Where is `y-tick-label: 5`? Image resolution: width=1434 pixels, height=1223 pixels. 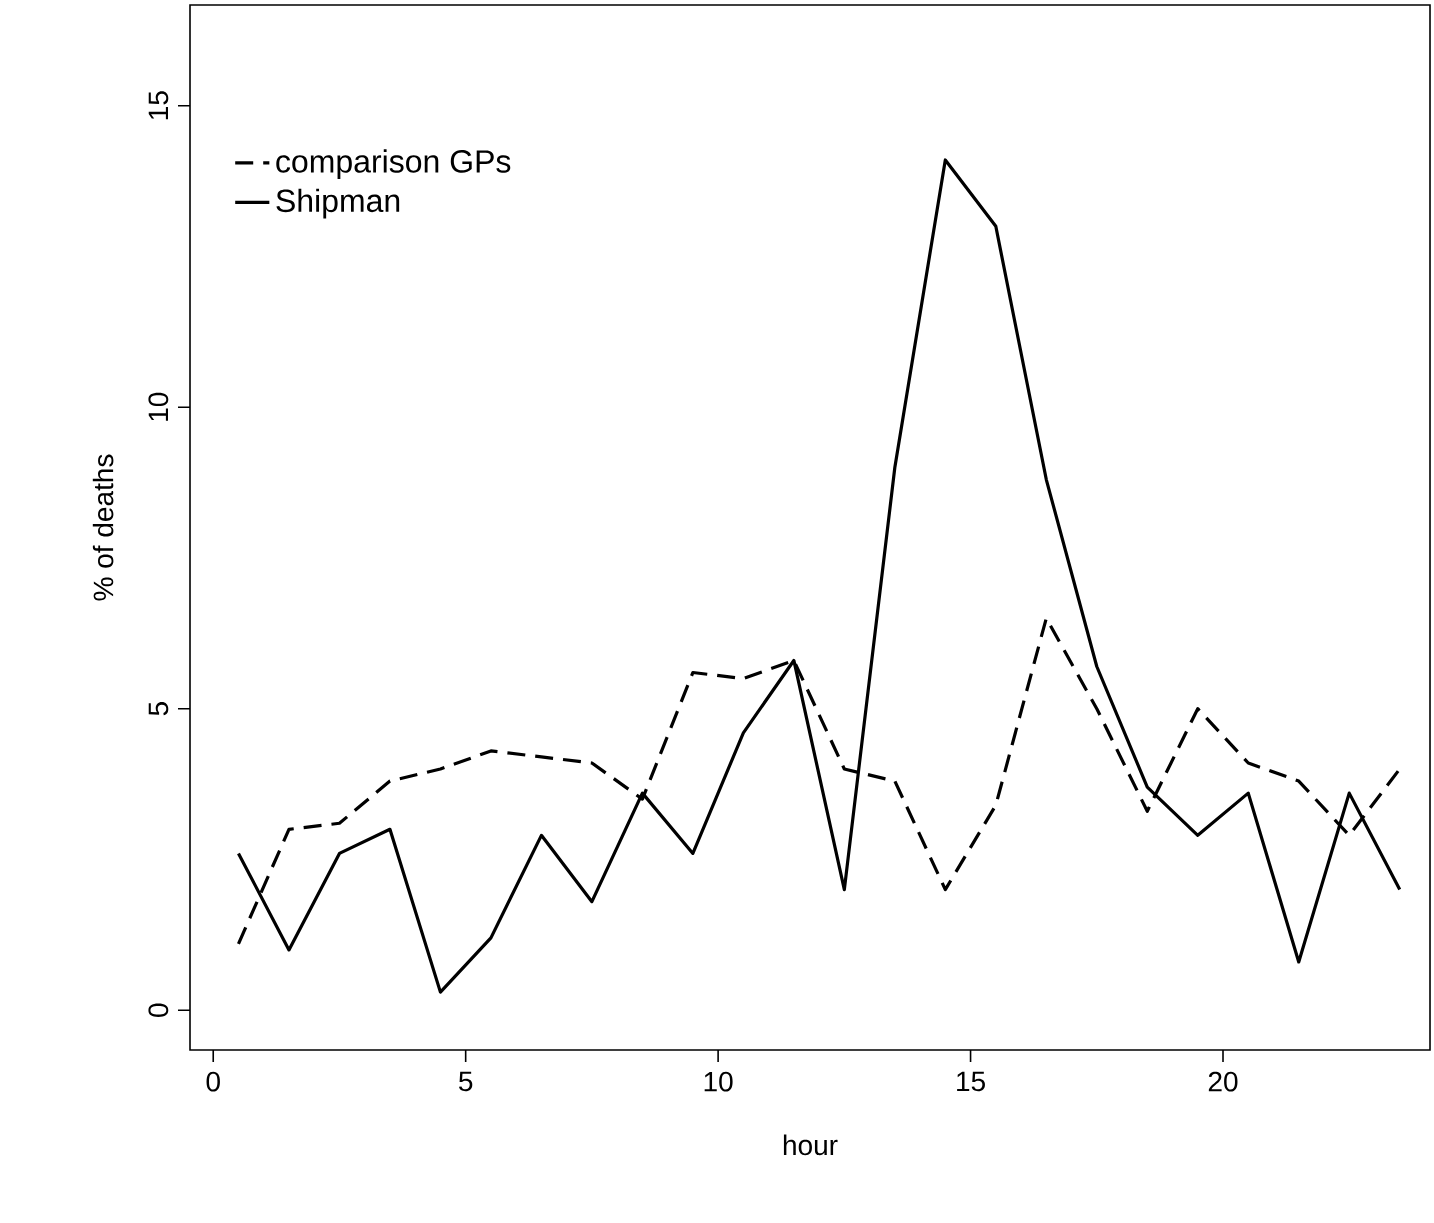 y-tick-label: 5 is located at coordinates (158, 709).